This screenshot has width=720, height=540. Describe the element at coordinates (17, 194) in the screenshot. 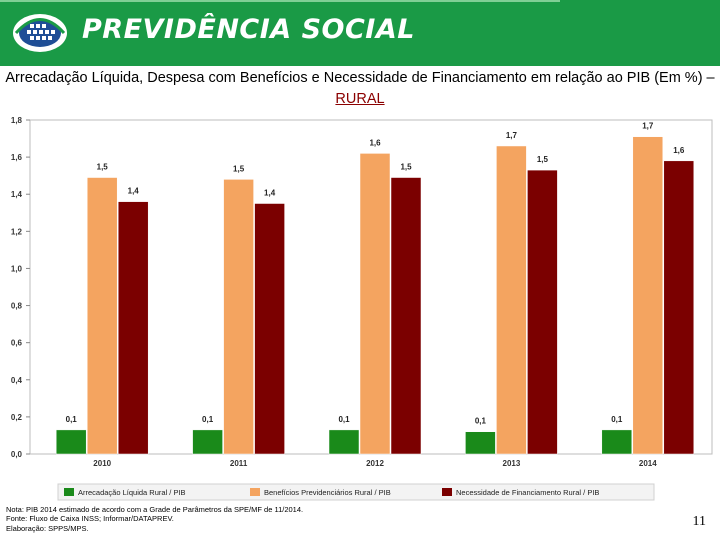

I see `y-tick-label: 1,4` at that location.